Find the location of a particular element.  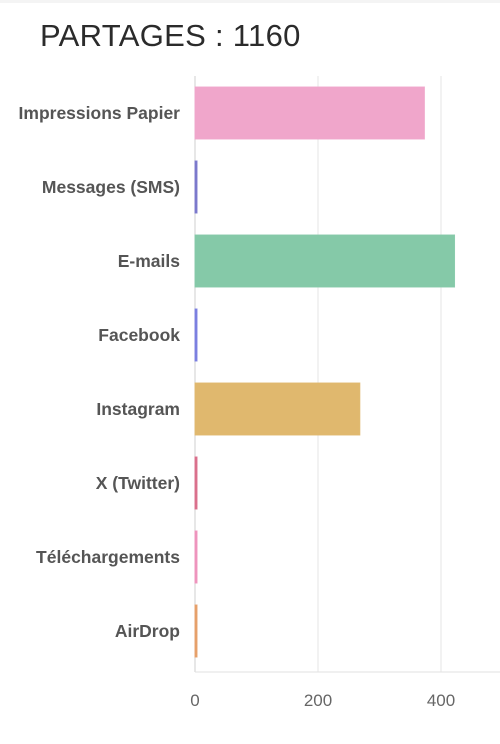

category-label: Facebook is located at coordinates (139, 335).